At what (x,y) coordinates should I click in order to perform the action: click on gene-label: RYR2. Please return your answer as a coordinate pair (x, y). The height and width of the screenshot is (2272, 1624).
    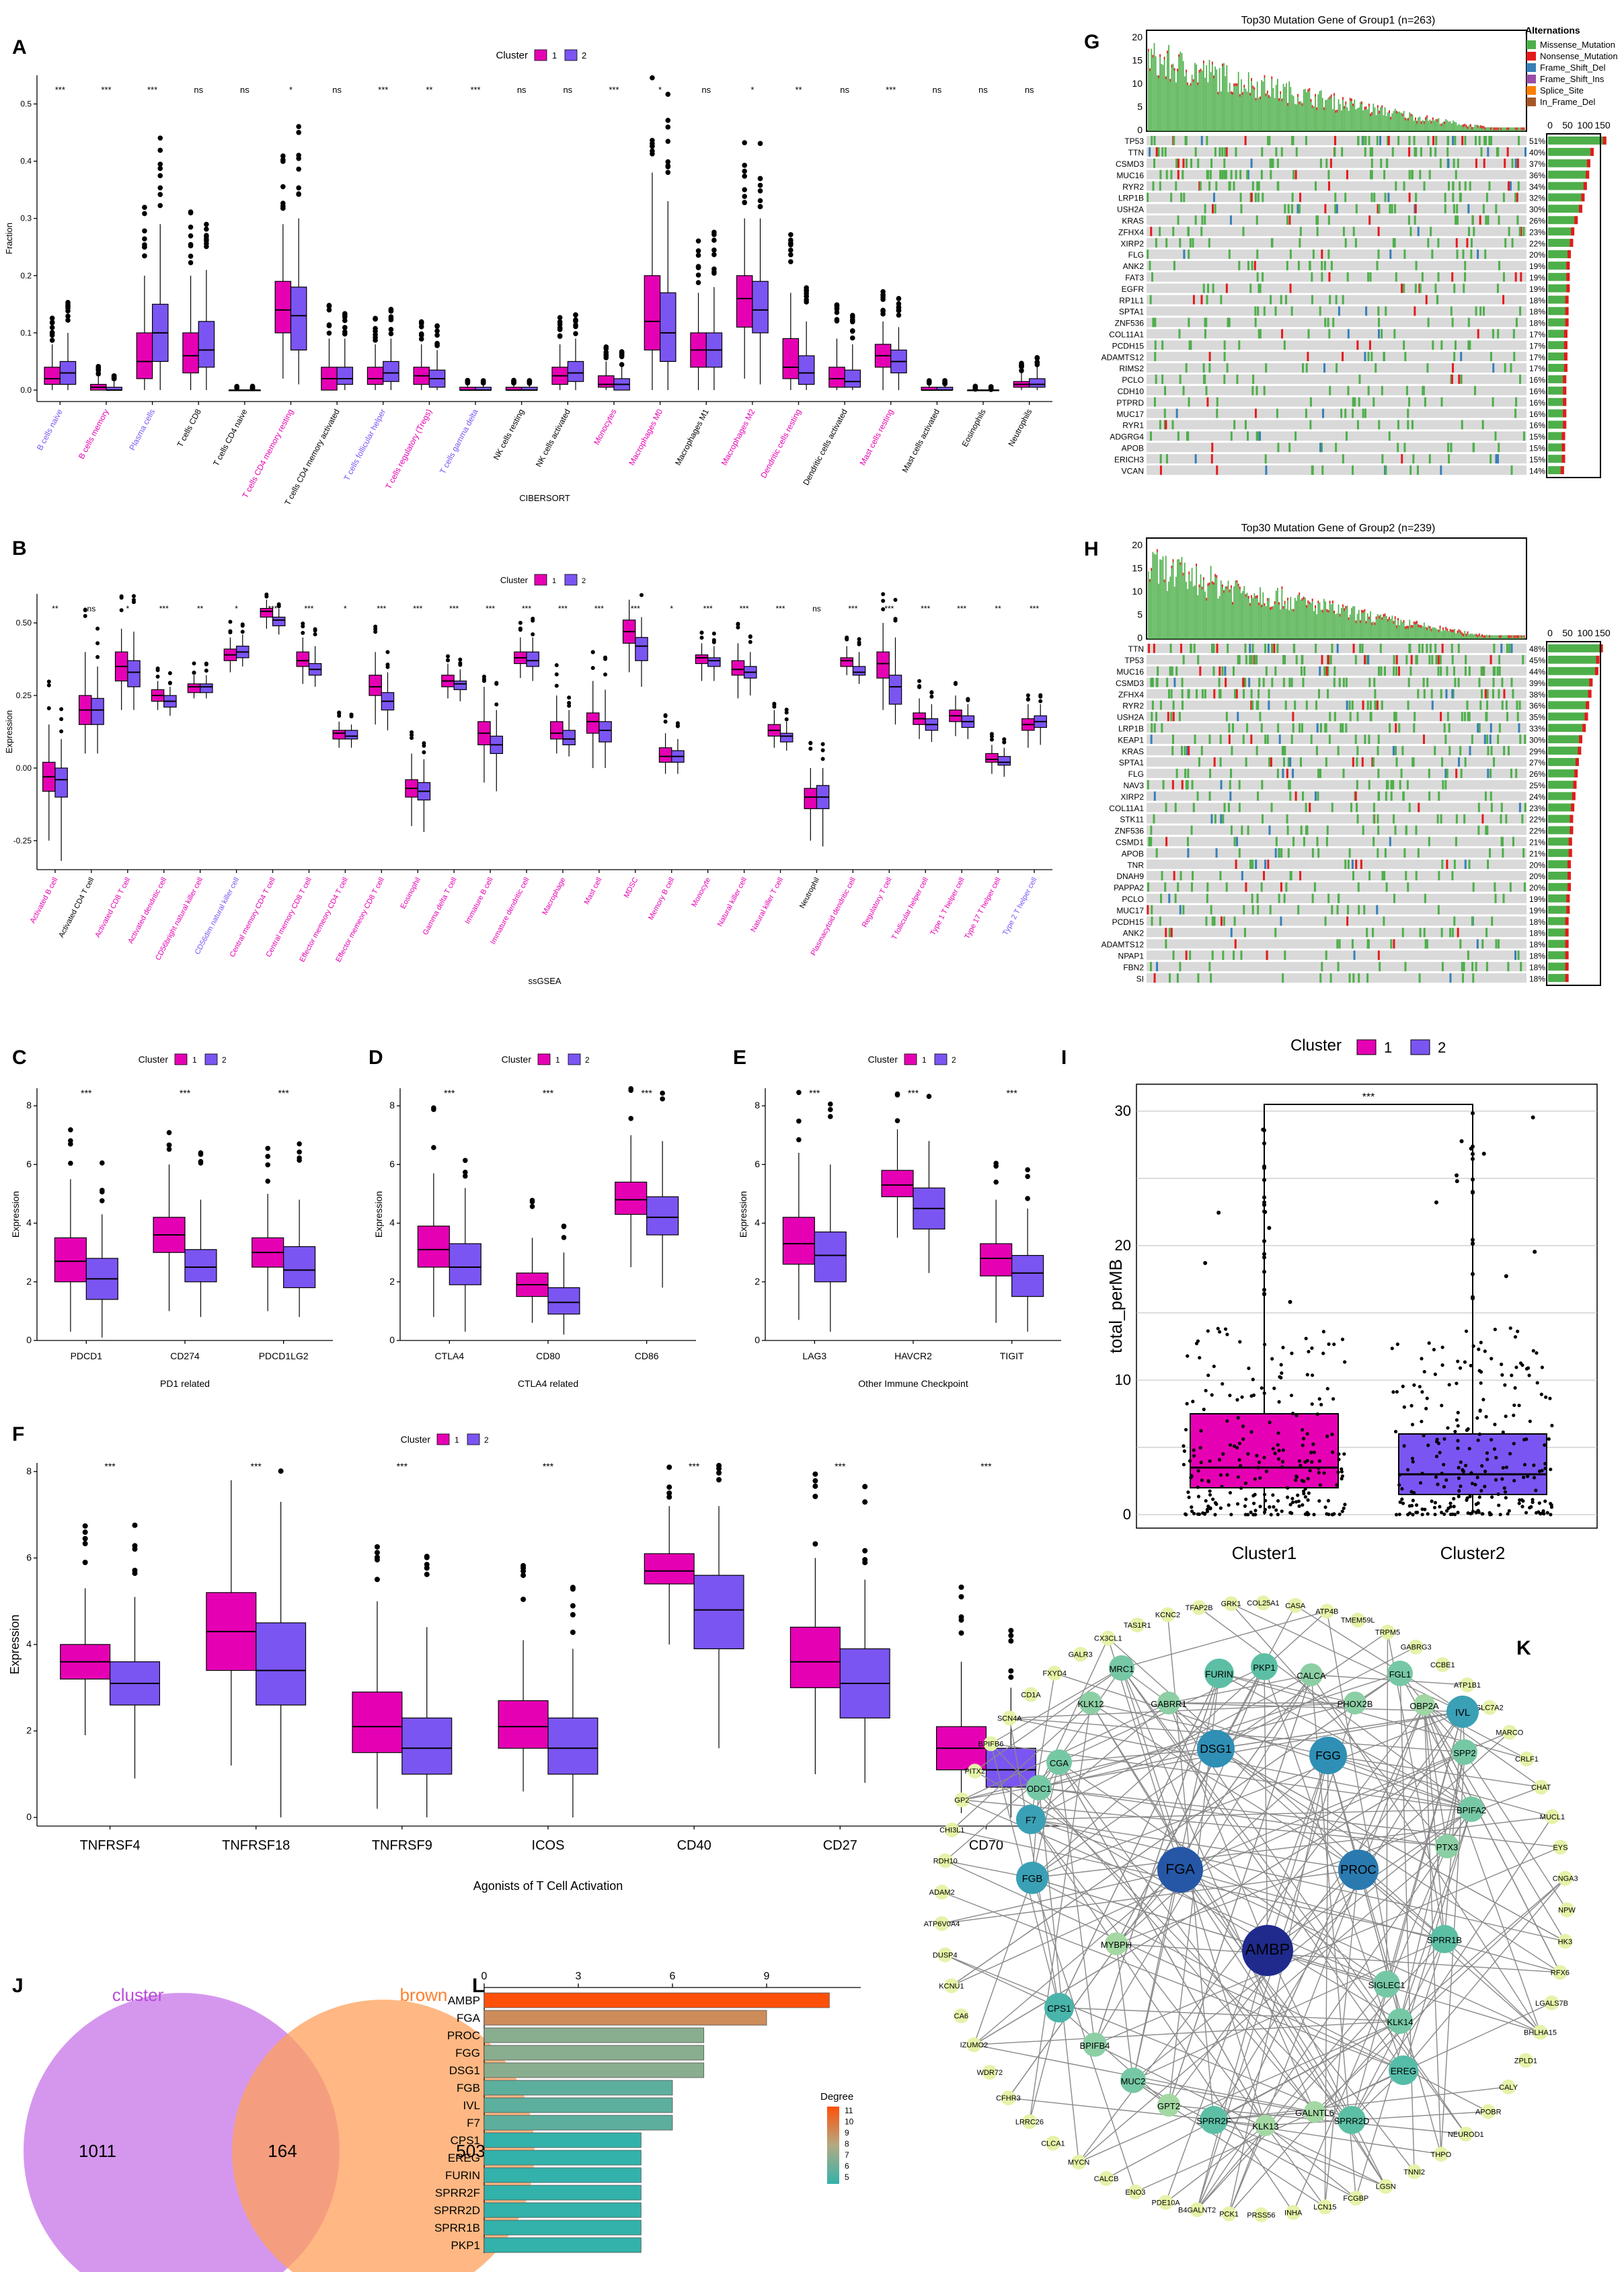
    Looking at the image, I should click on (1133, 706).